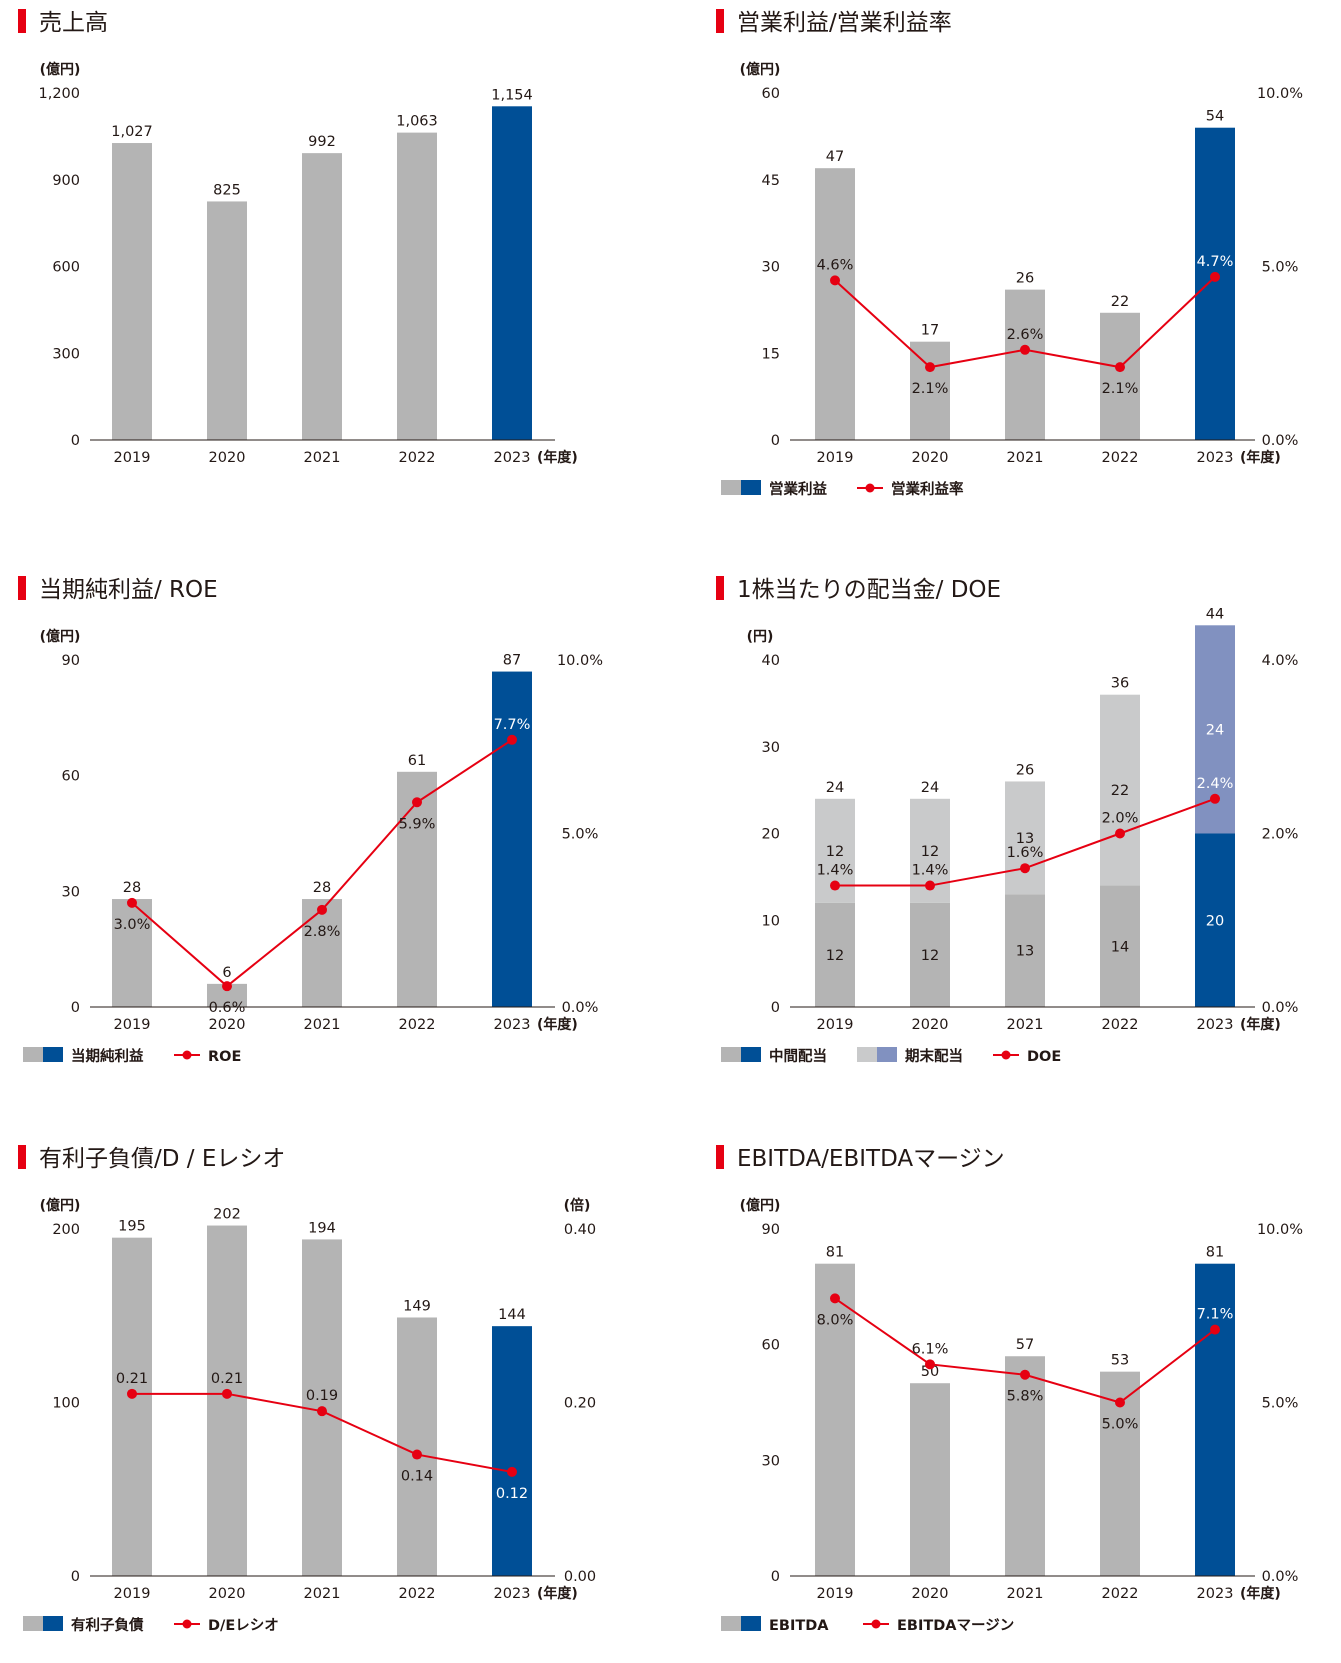 The width and height of the screenshot is (1341, 1663). What do you see at coordinates (512, 1315) in the screenshot?
I see `bar-value-label: 144` at bounding box center [512, 1315].